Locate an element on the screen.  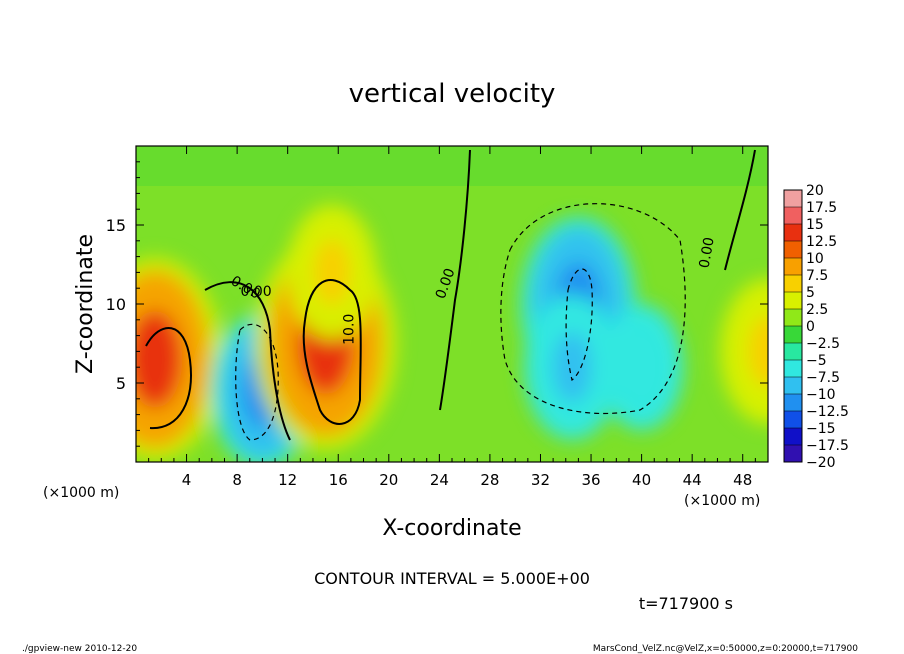
x-tick-label: 36 is located at coordinates (590, 480).